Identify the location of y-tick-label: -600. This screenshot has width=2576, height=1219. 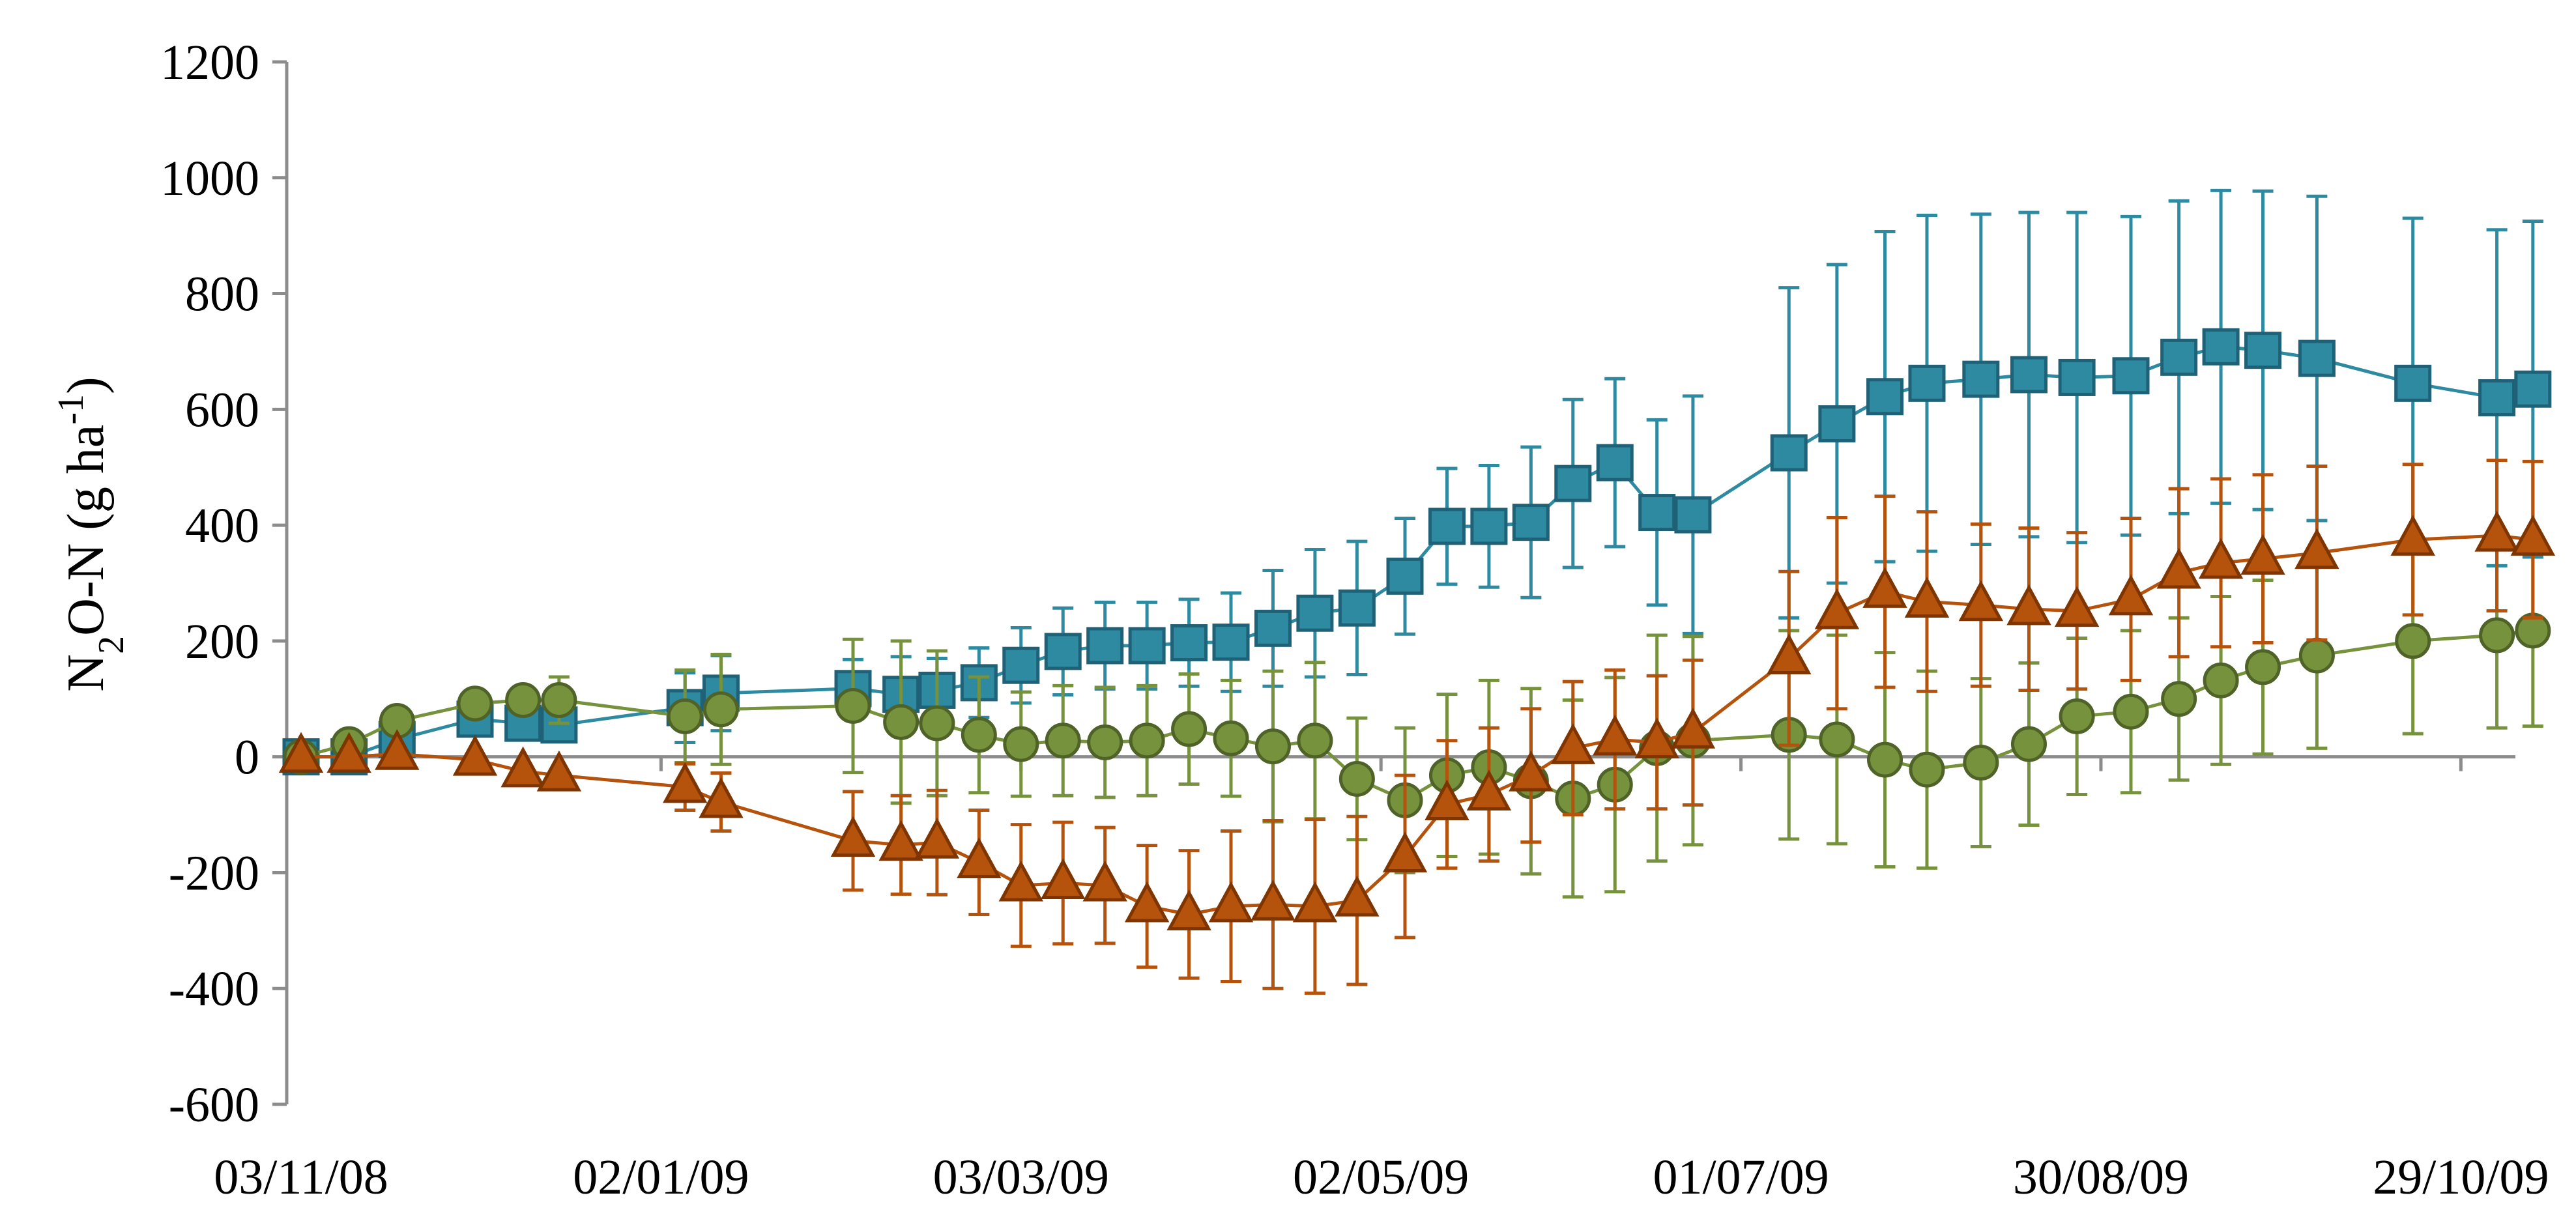
(214, 1105).